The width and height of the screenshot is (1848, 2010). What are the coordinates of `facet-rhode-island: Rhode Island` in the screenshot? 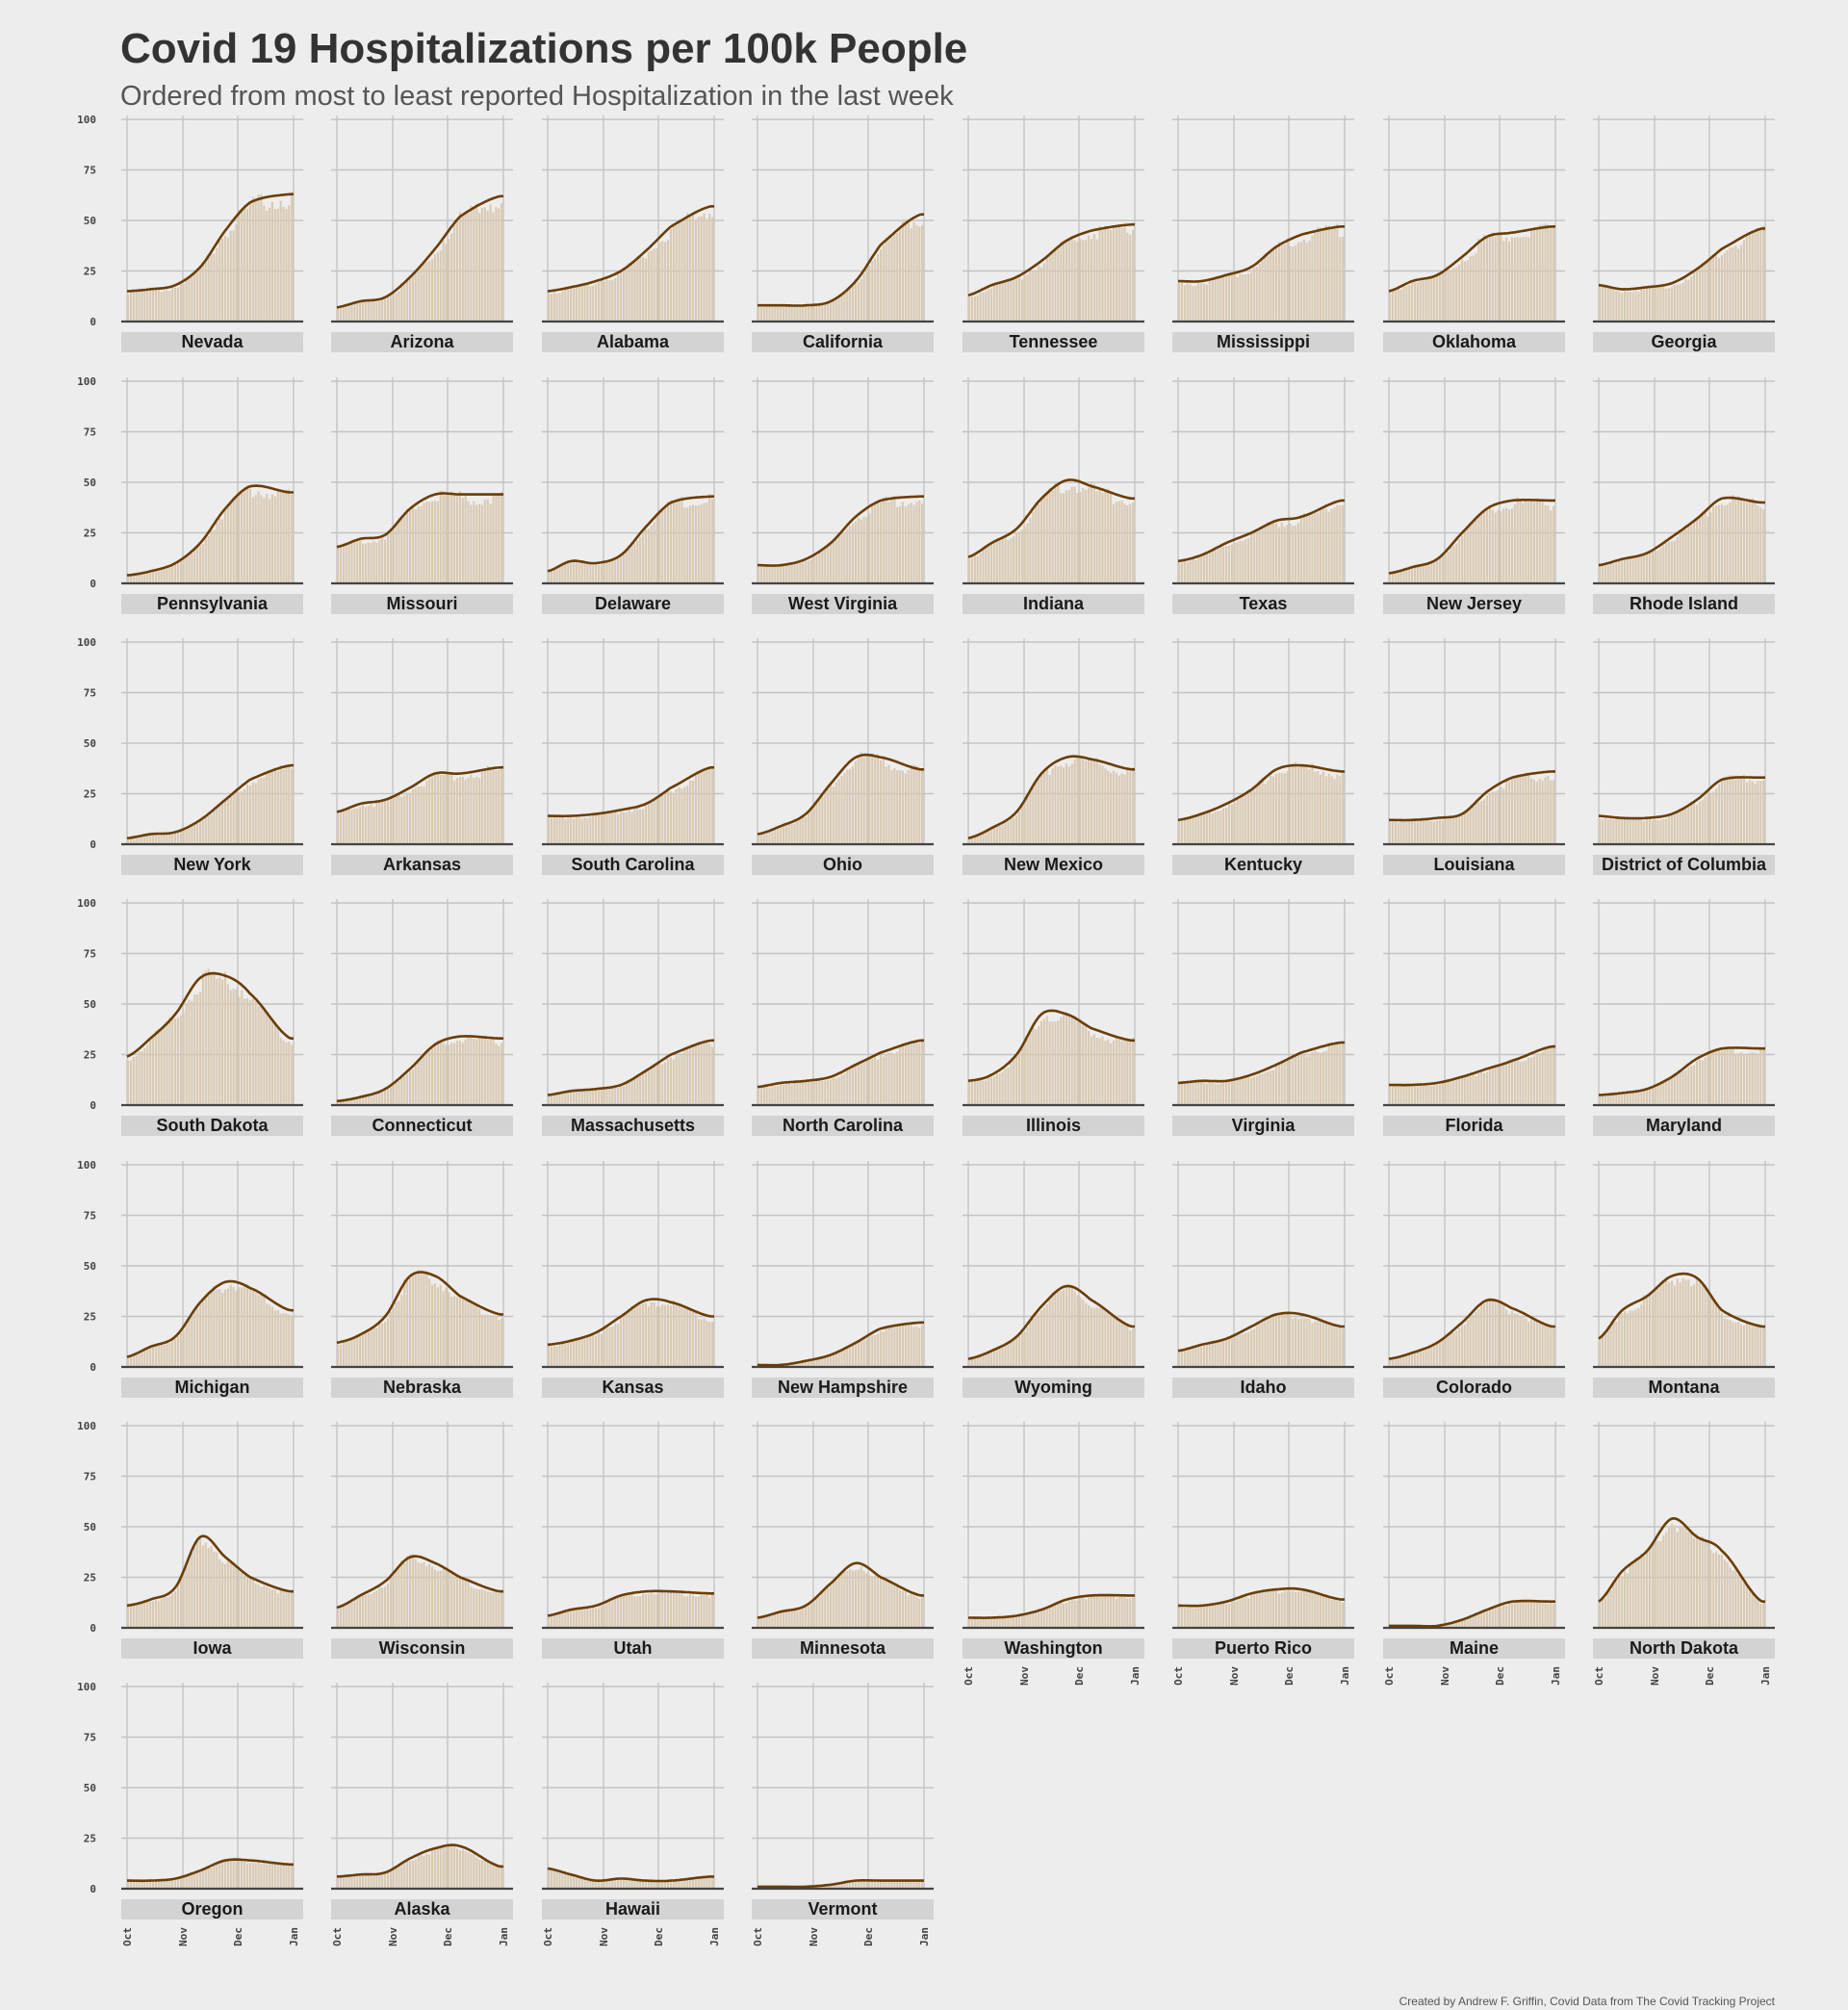 It's located at (1684, 495).